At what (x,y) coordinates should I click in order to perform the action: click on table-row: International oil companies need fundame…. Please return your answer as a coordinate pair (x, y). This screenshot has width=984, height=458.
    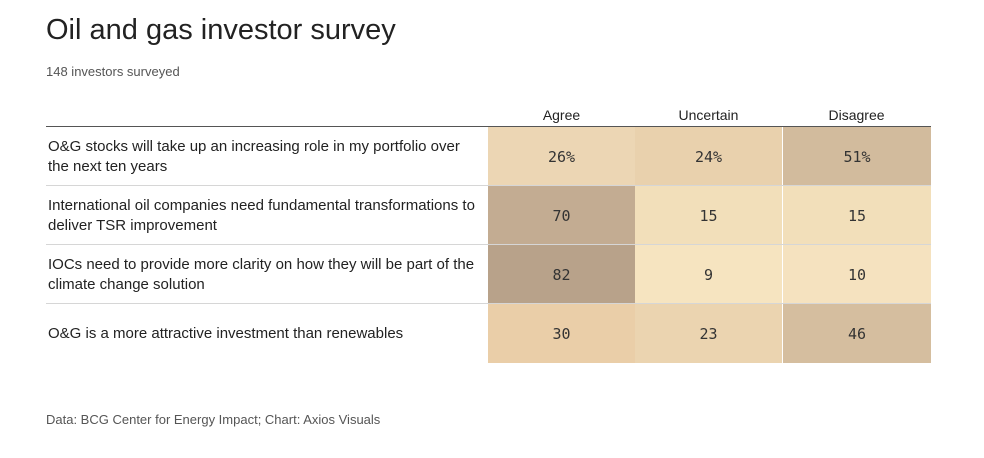
    Looking at the image, I should click on (488, 215).